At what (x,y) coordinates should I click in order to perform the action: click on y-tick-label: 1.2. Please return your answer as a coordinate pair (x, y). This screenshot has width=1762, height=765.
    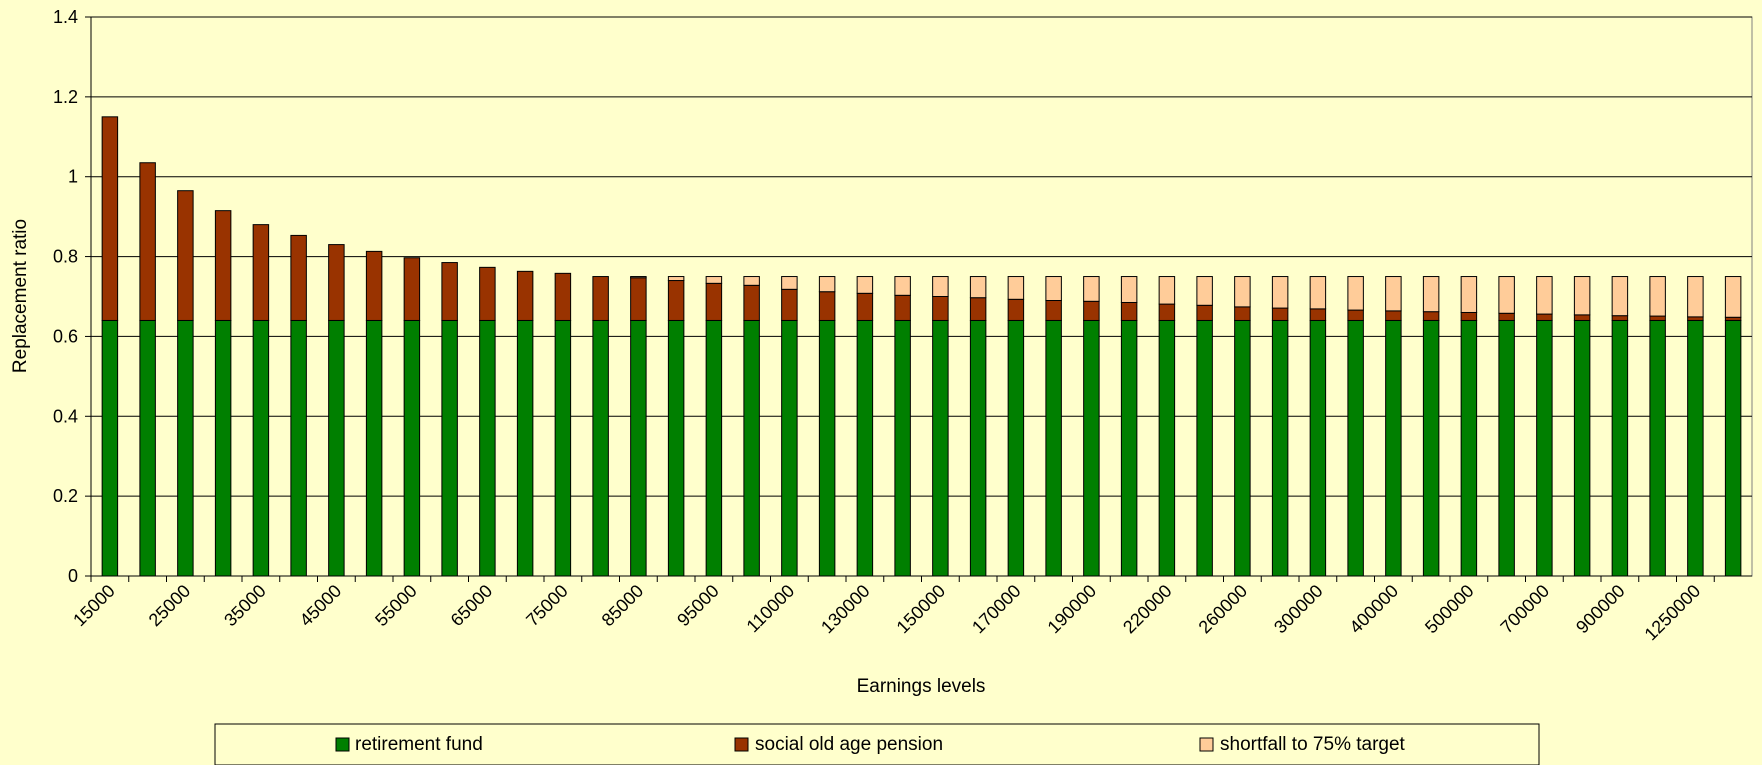
    Looking at the image, I should click on (65, 97).